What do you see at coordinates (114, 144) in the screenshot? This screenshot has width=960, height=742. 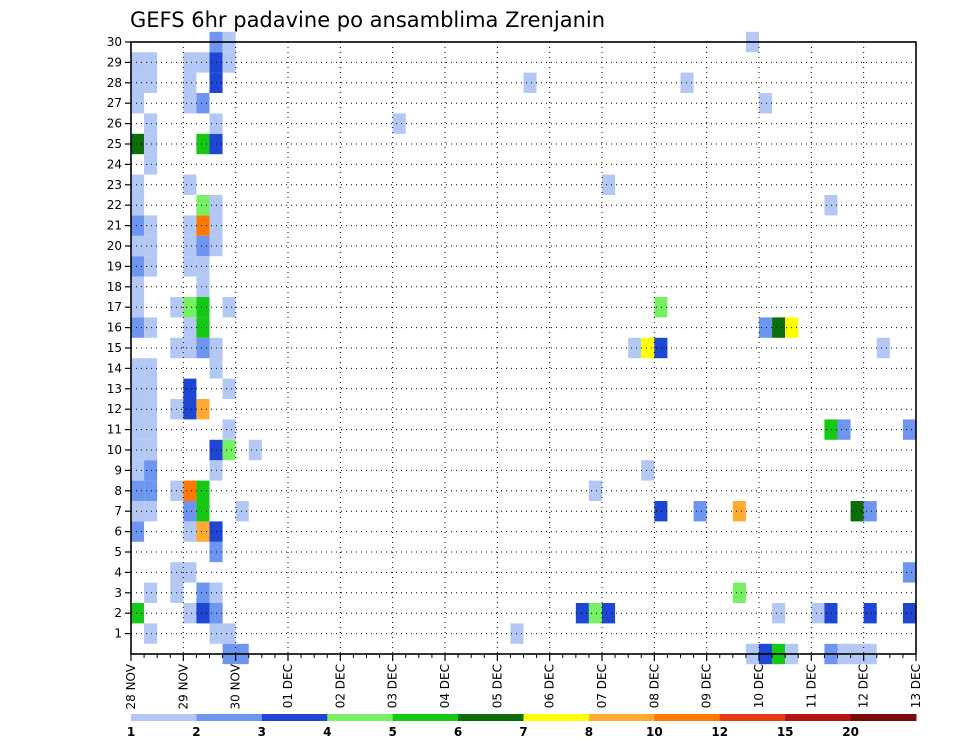 I see `y-tick-label: 25` at bounding box center [114, 144].